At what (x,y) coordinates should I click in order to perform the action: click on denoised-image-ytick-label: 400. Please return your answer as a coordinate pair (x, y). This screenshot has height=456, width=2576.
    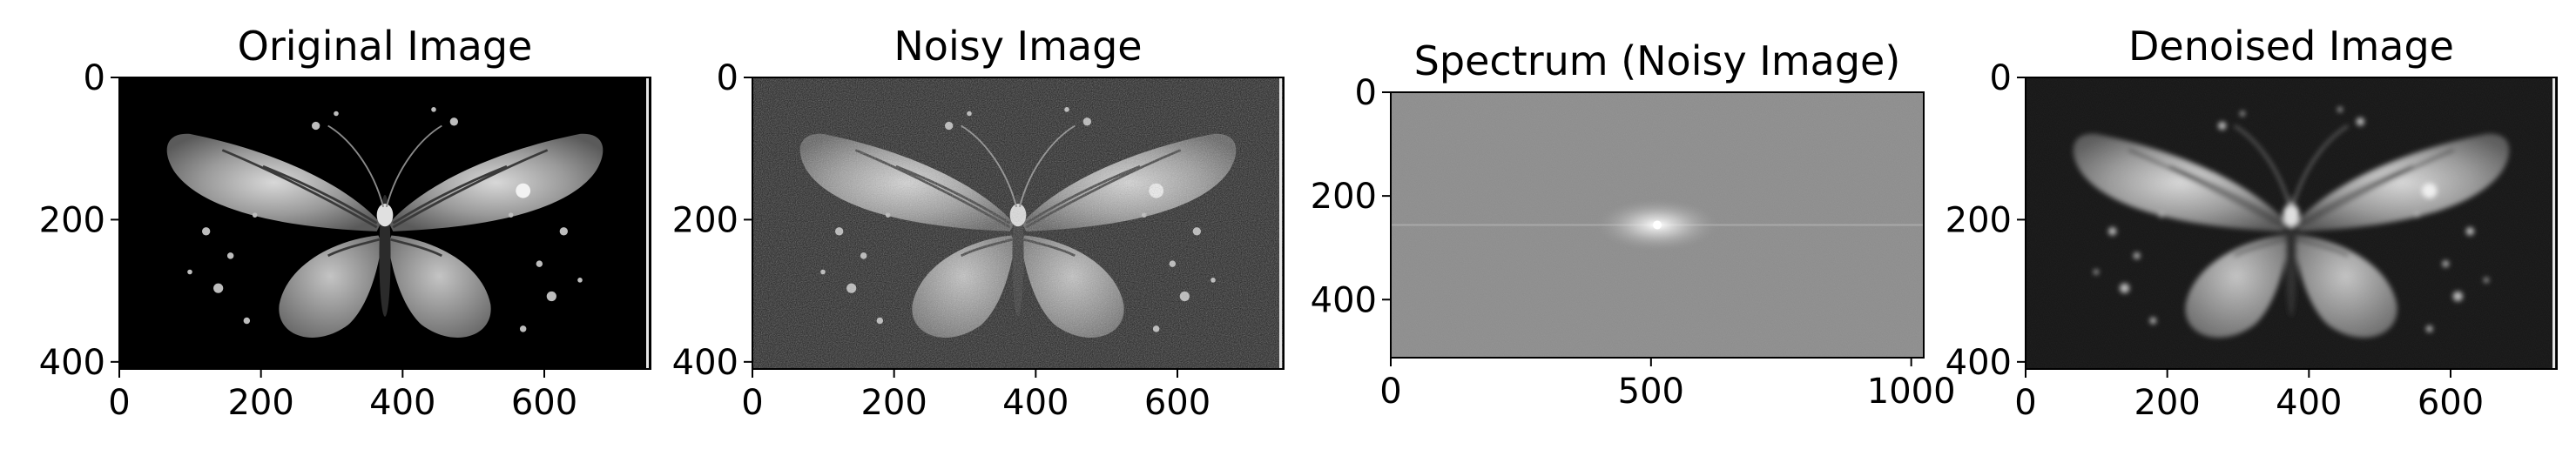
    Looking at the image, I should click on (1979, 363).